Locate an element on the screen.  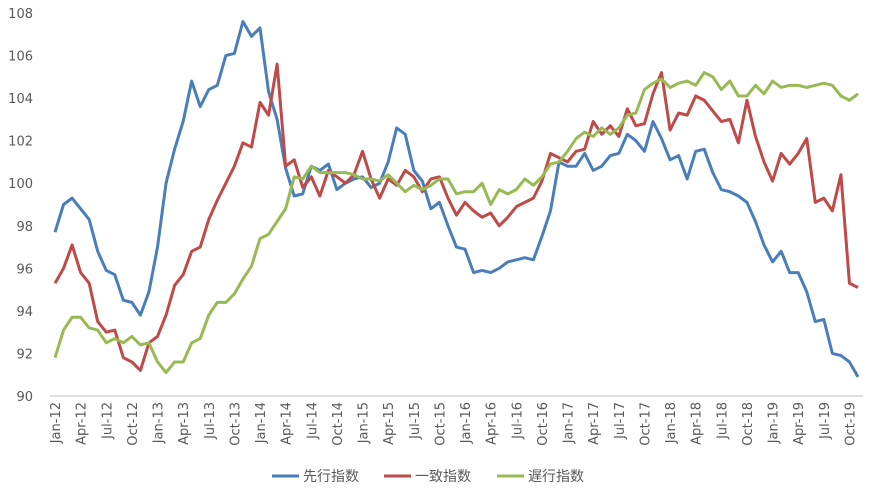
x-tick-label: Jul-15 is located at coordinates (415, 421).